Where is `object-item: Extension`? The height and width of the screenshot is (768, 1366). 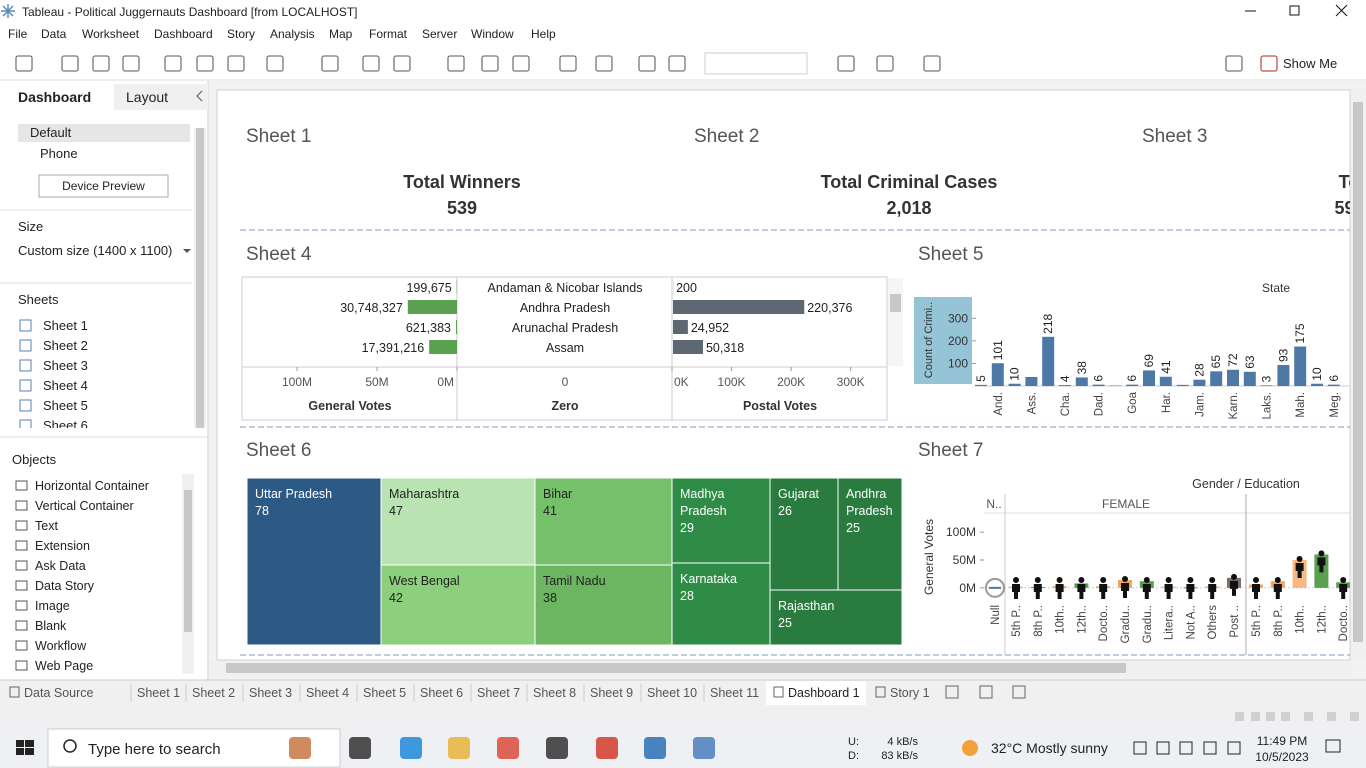
object-item: Extension is located at coordinates (62, 546).